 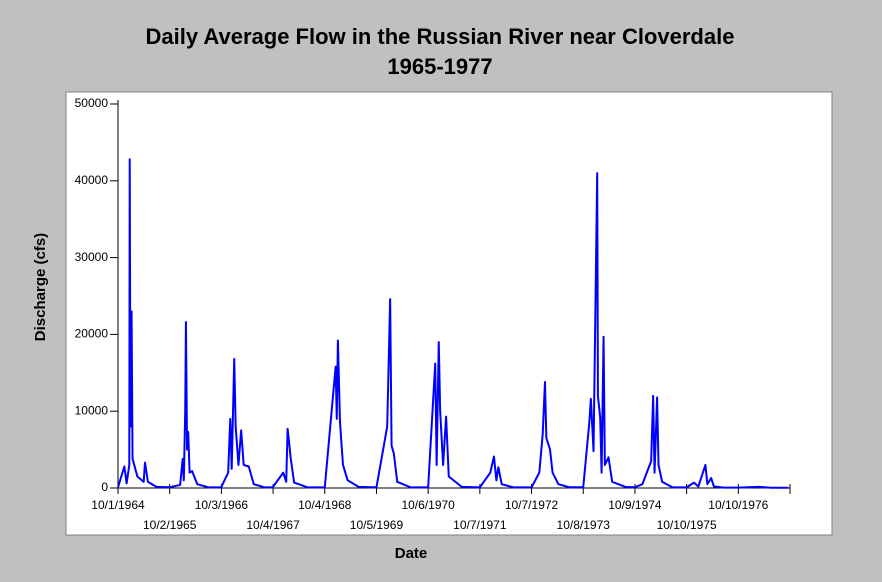 I want to click on x-tick-label: 10/5/1969, so click(x=377, y=525).